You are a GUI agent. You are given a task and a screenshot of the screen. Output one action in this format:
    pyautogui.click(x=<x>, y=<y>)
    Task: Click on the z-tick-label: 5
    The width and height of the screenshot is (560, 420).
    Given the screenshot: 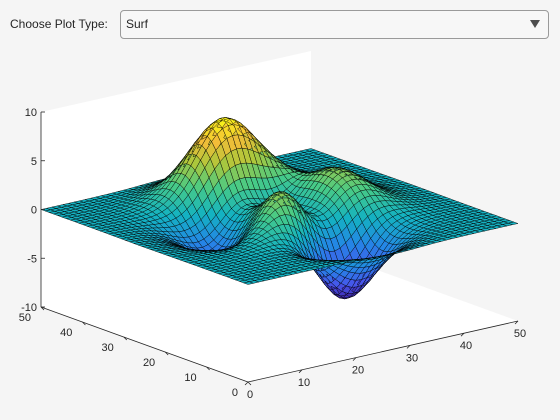 What is the action you would take?
    pyautogui.click(x=34, y=162)
    